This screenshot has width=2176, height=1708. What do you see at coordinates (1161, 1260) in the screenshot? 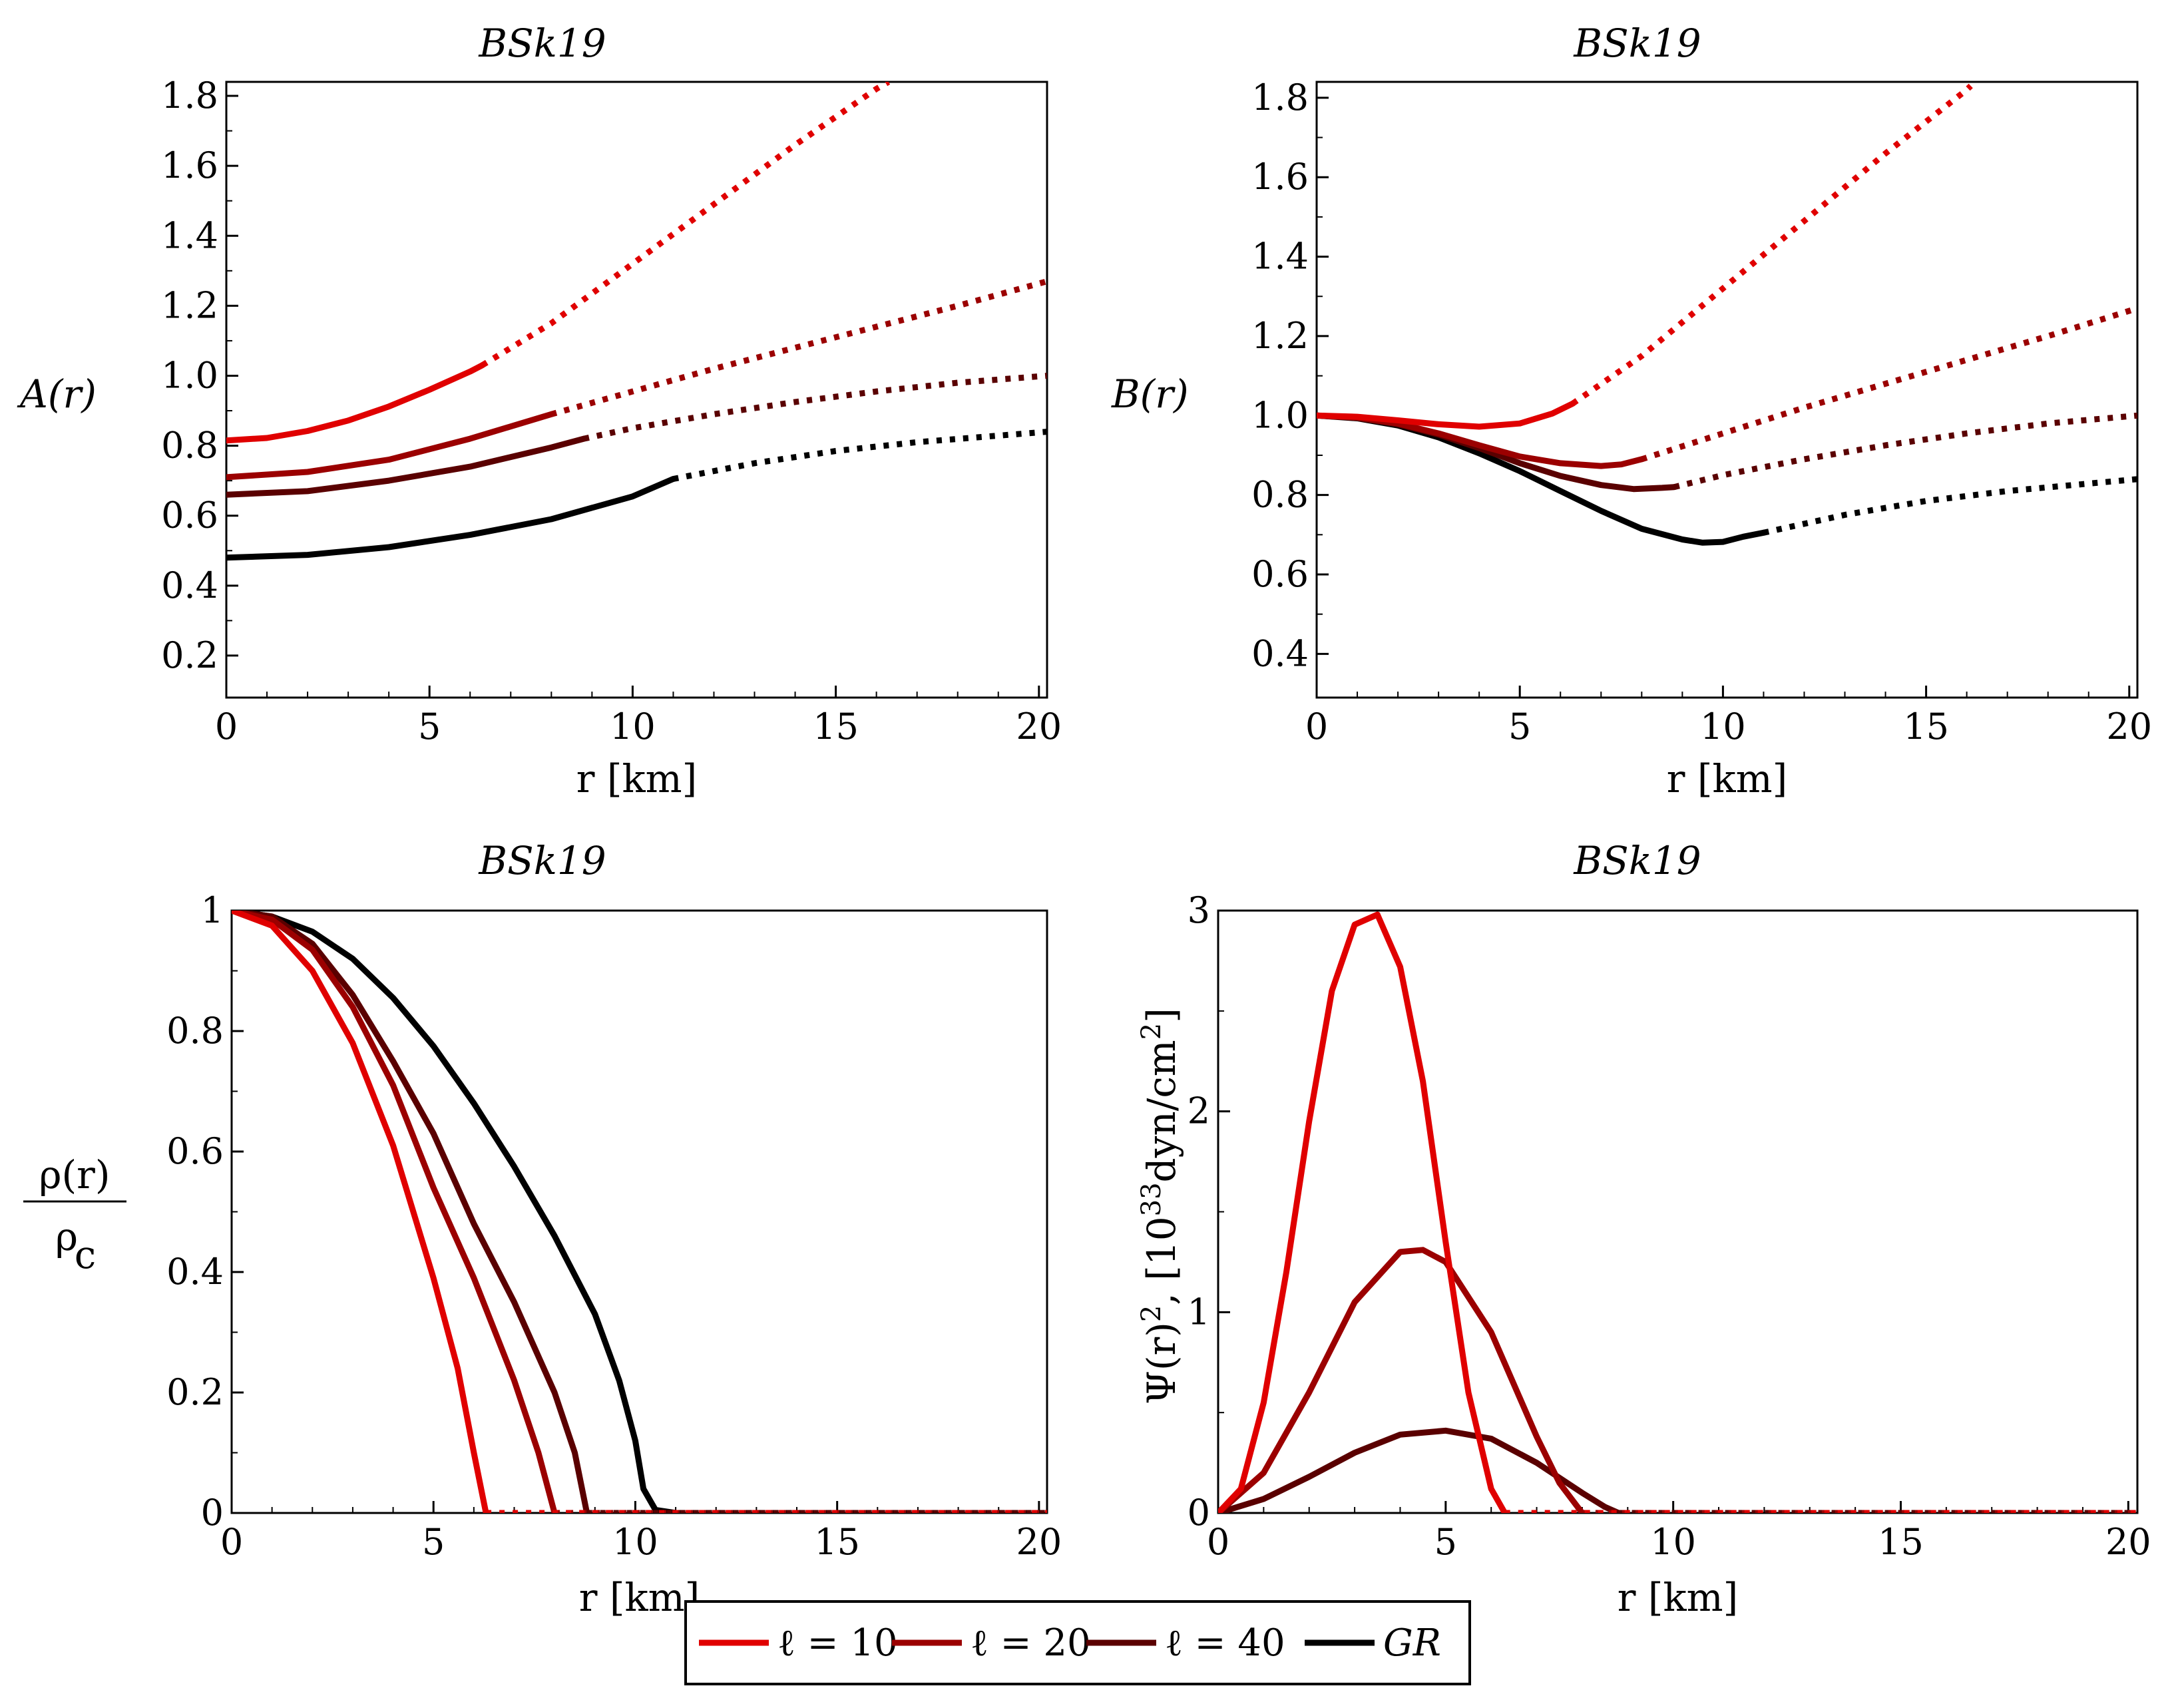
I see `ylabel-unit-a: , [10` at bounding box center [1161, 1260].